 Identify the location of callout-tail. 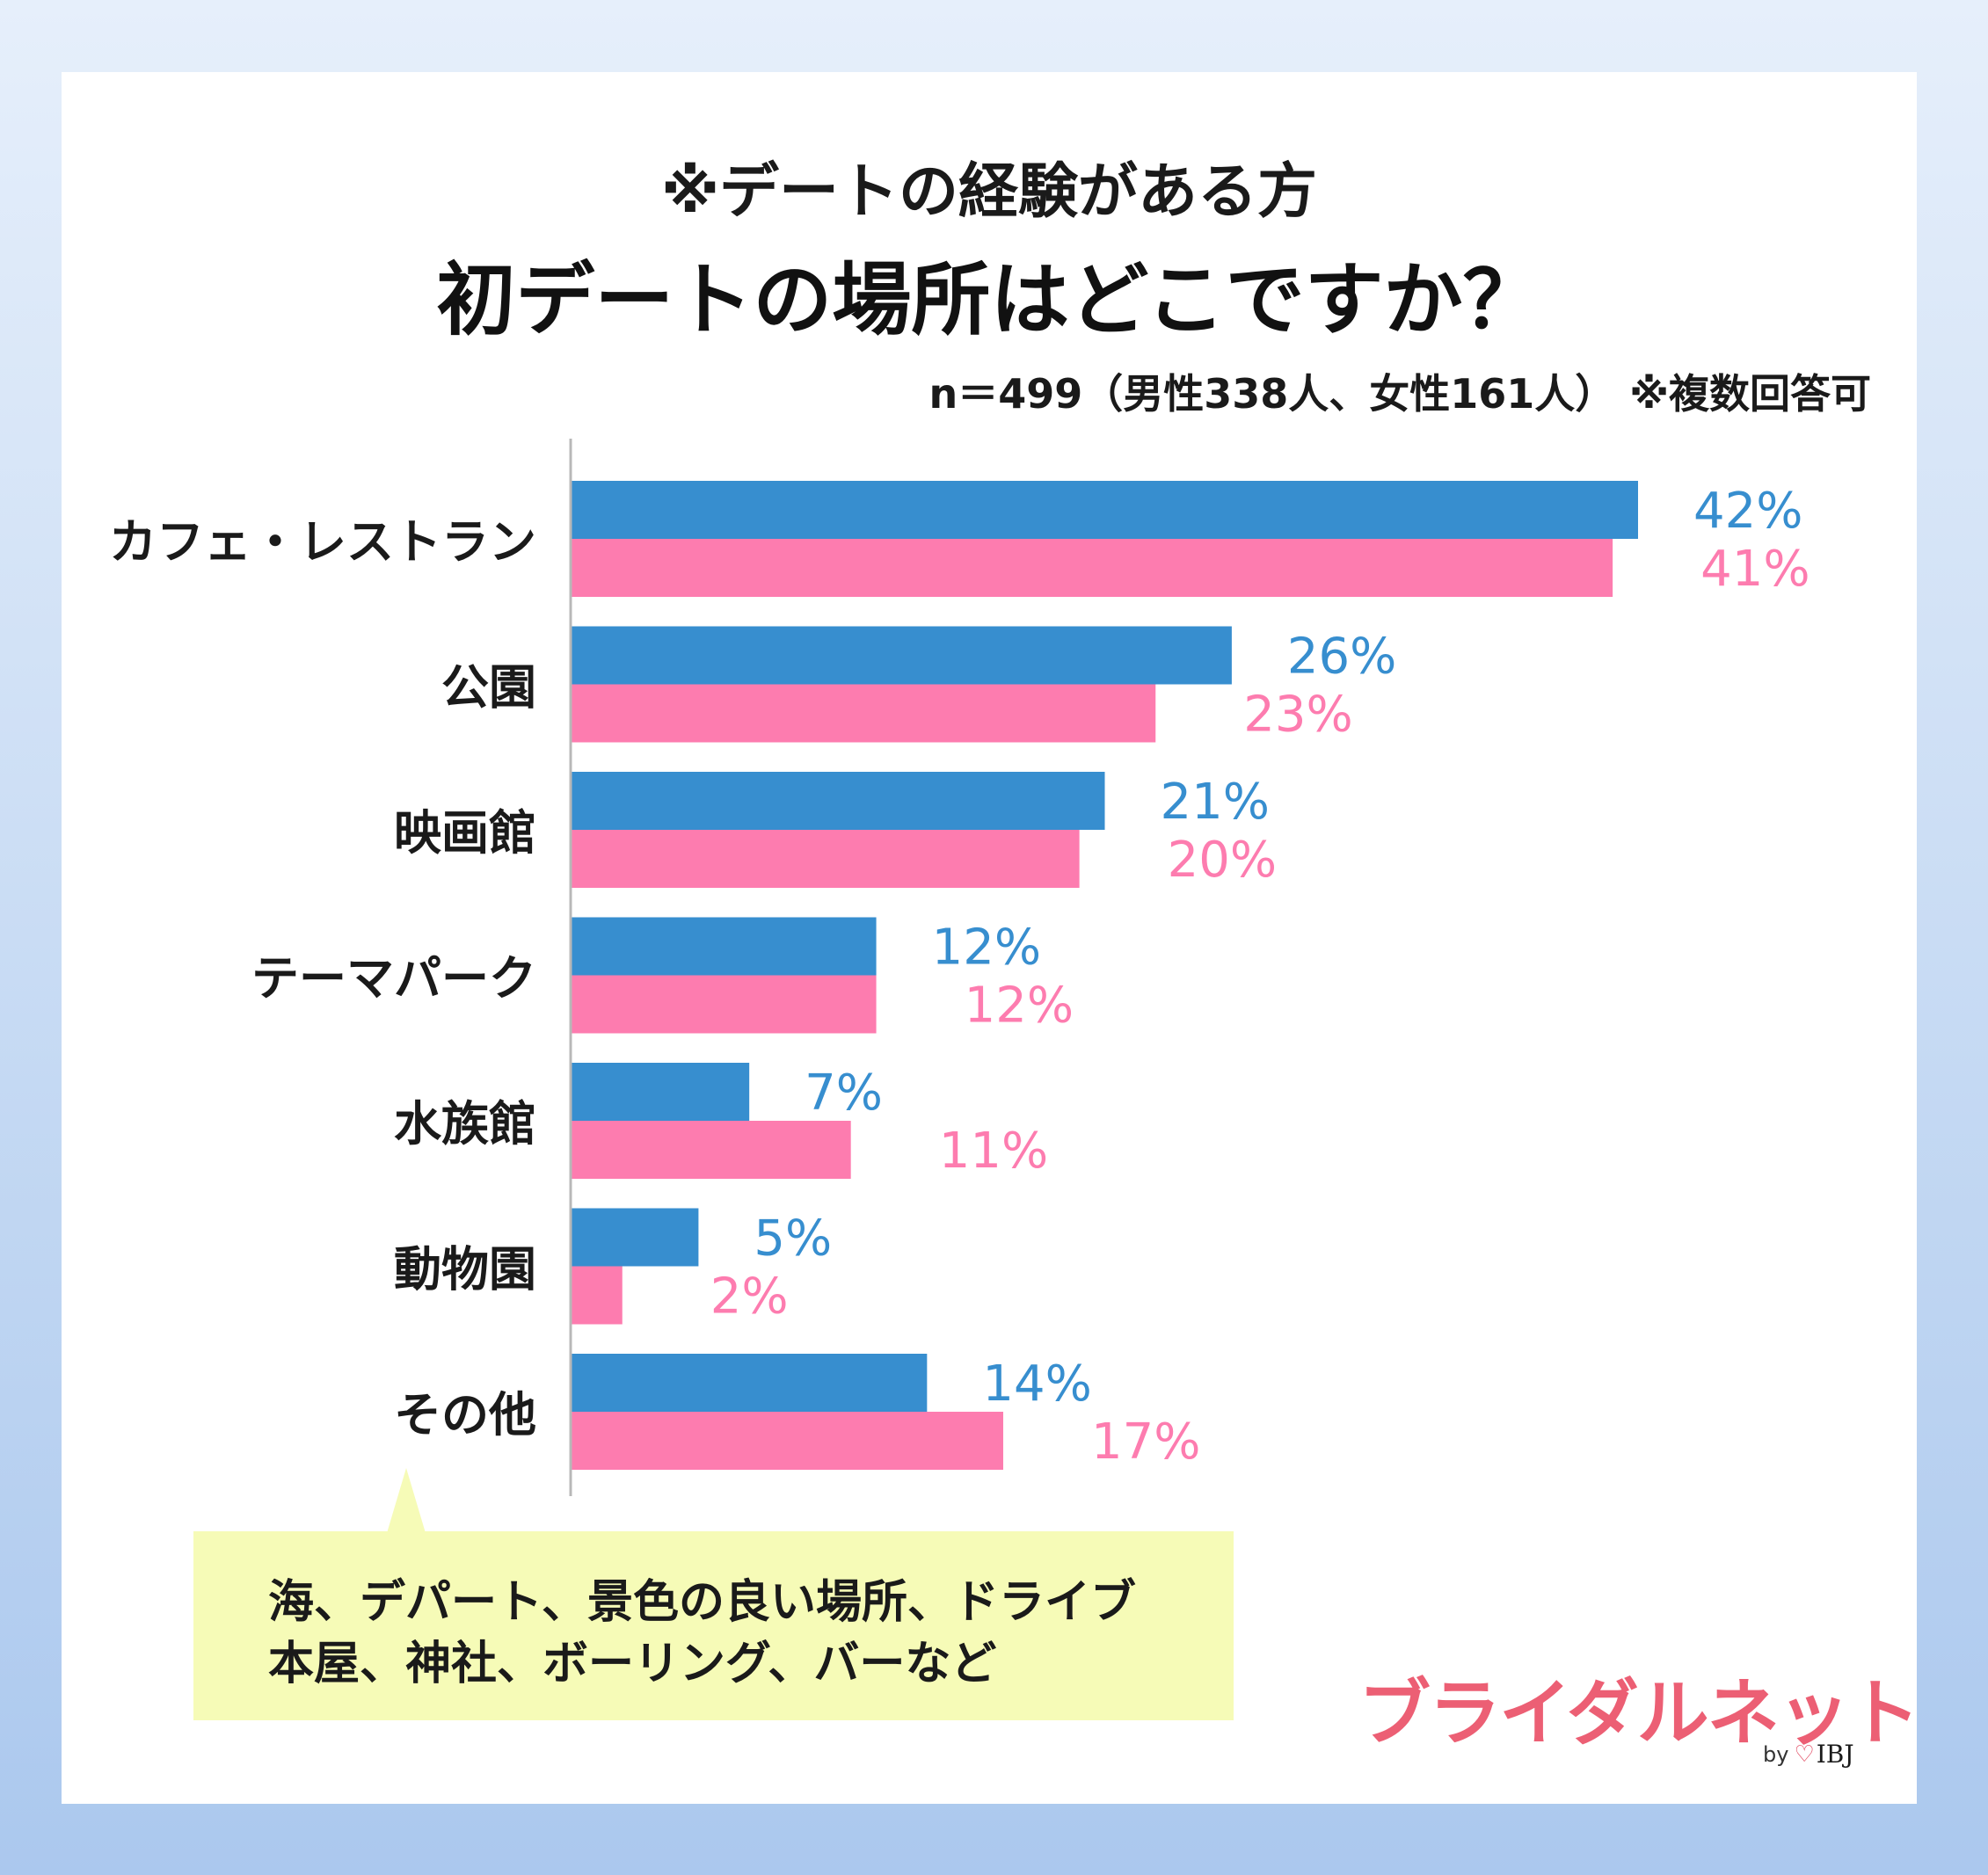
(406, 1500).